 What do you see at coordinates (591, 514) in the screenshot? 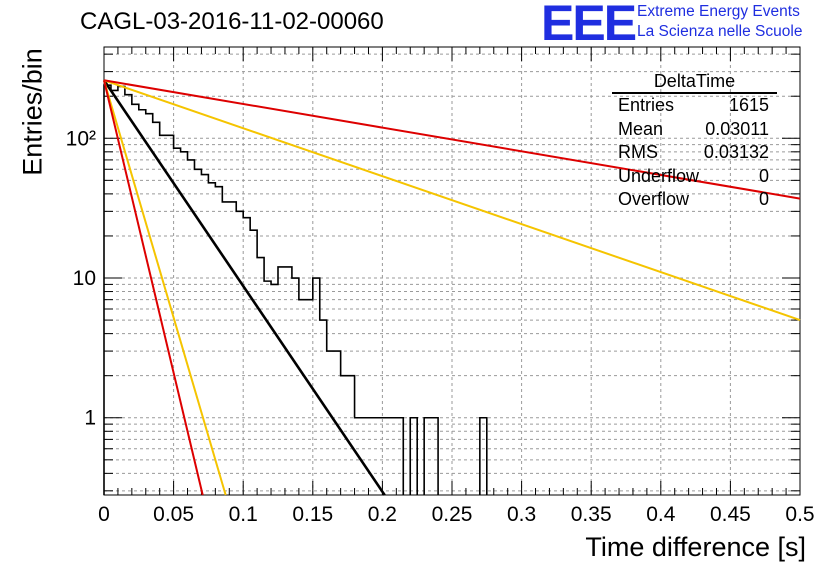
I see `x-tick-label: 0.35` at bounding box center [591, 514].